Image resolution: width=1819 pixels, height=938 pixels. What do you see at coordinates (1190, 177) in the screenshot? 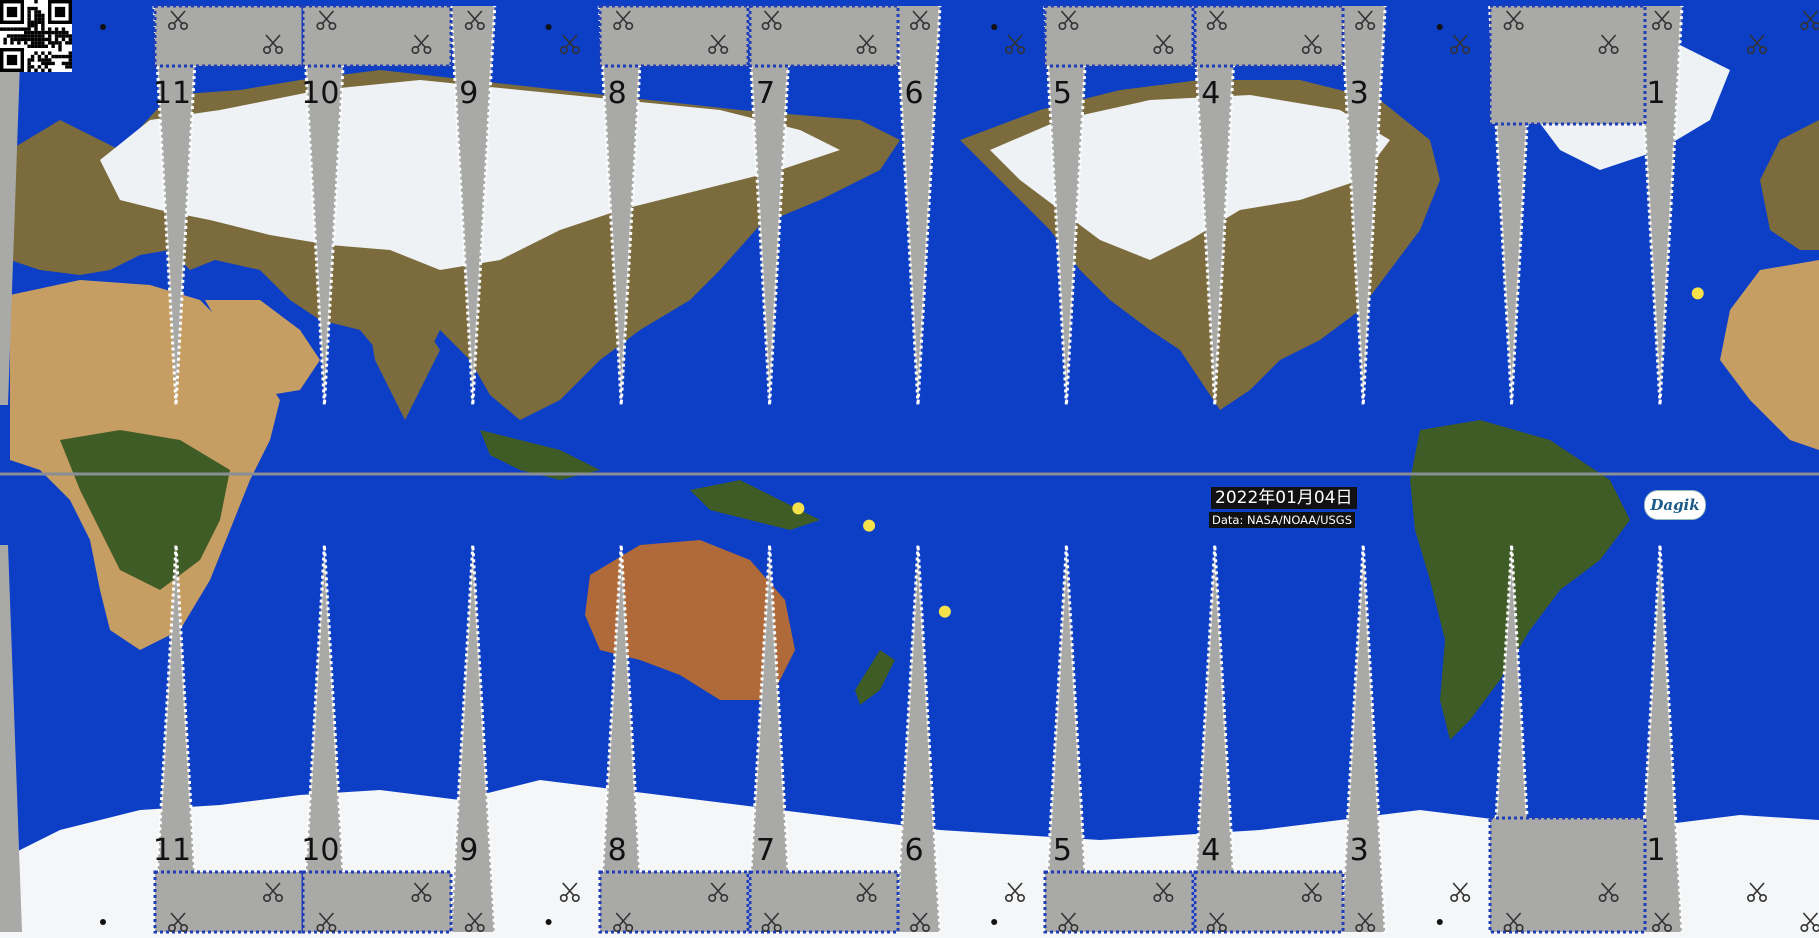
I see `snow-north-america` at bounding box center [1190, 177].